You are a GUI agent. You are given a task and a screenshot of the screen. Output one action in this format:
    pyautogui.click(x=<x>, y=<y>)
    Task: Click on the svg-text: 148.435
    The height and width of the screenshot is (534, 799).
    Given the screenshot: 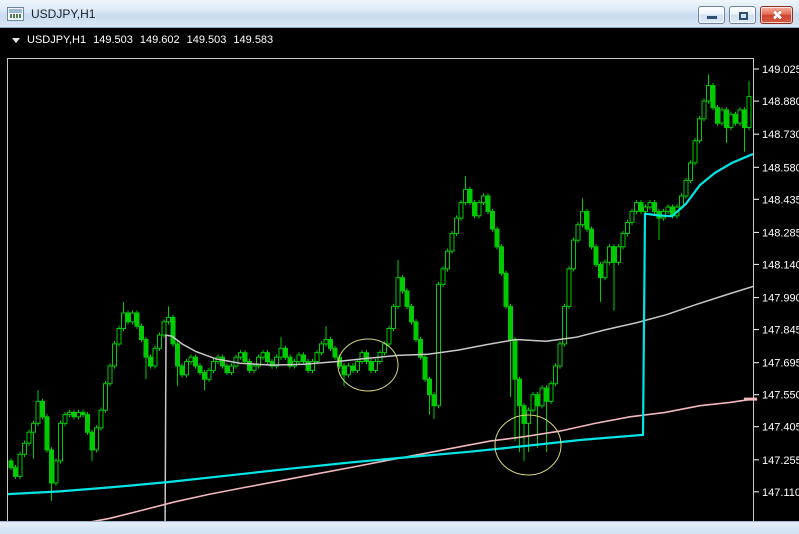 What is the action you would take?
    pyautogui.click(x=780, y=200)
    